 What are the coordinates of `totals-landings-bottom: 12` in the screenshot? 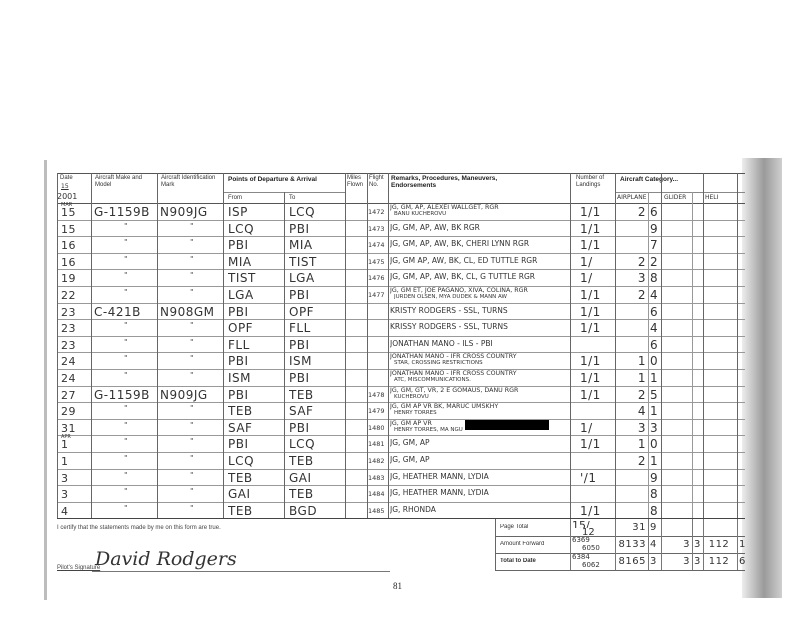 It's located at (588, 531).